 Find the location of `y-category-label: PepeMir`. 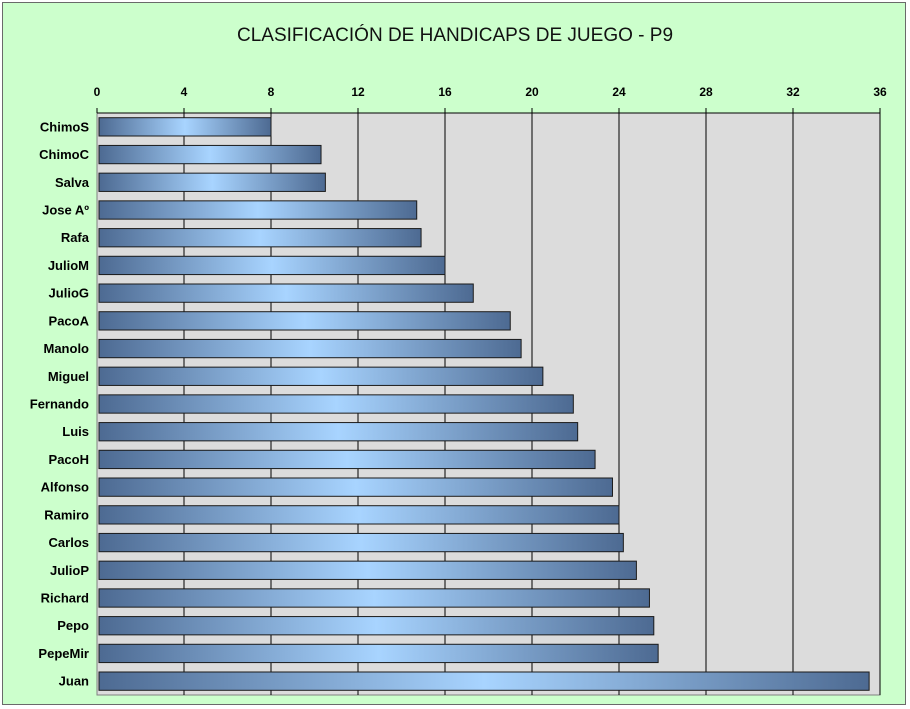

y-category-label: PepeMir is located at coordinates (63, 653).